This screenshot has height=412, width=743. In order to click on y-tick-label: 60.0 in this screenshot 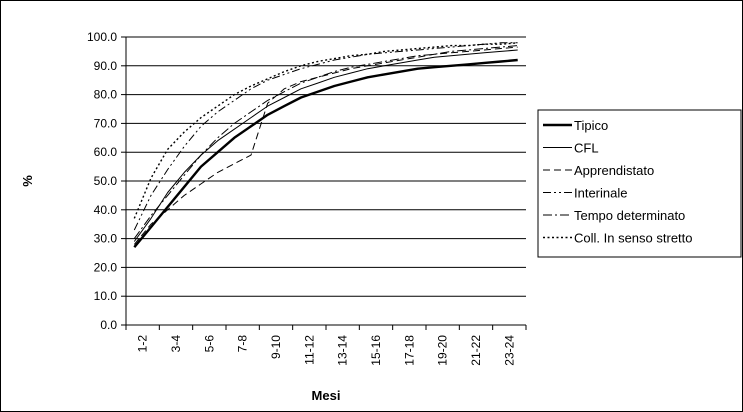, I will do `click(106, 152)`.